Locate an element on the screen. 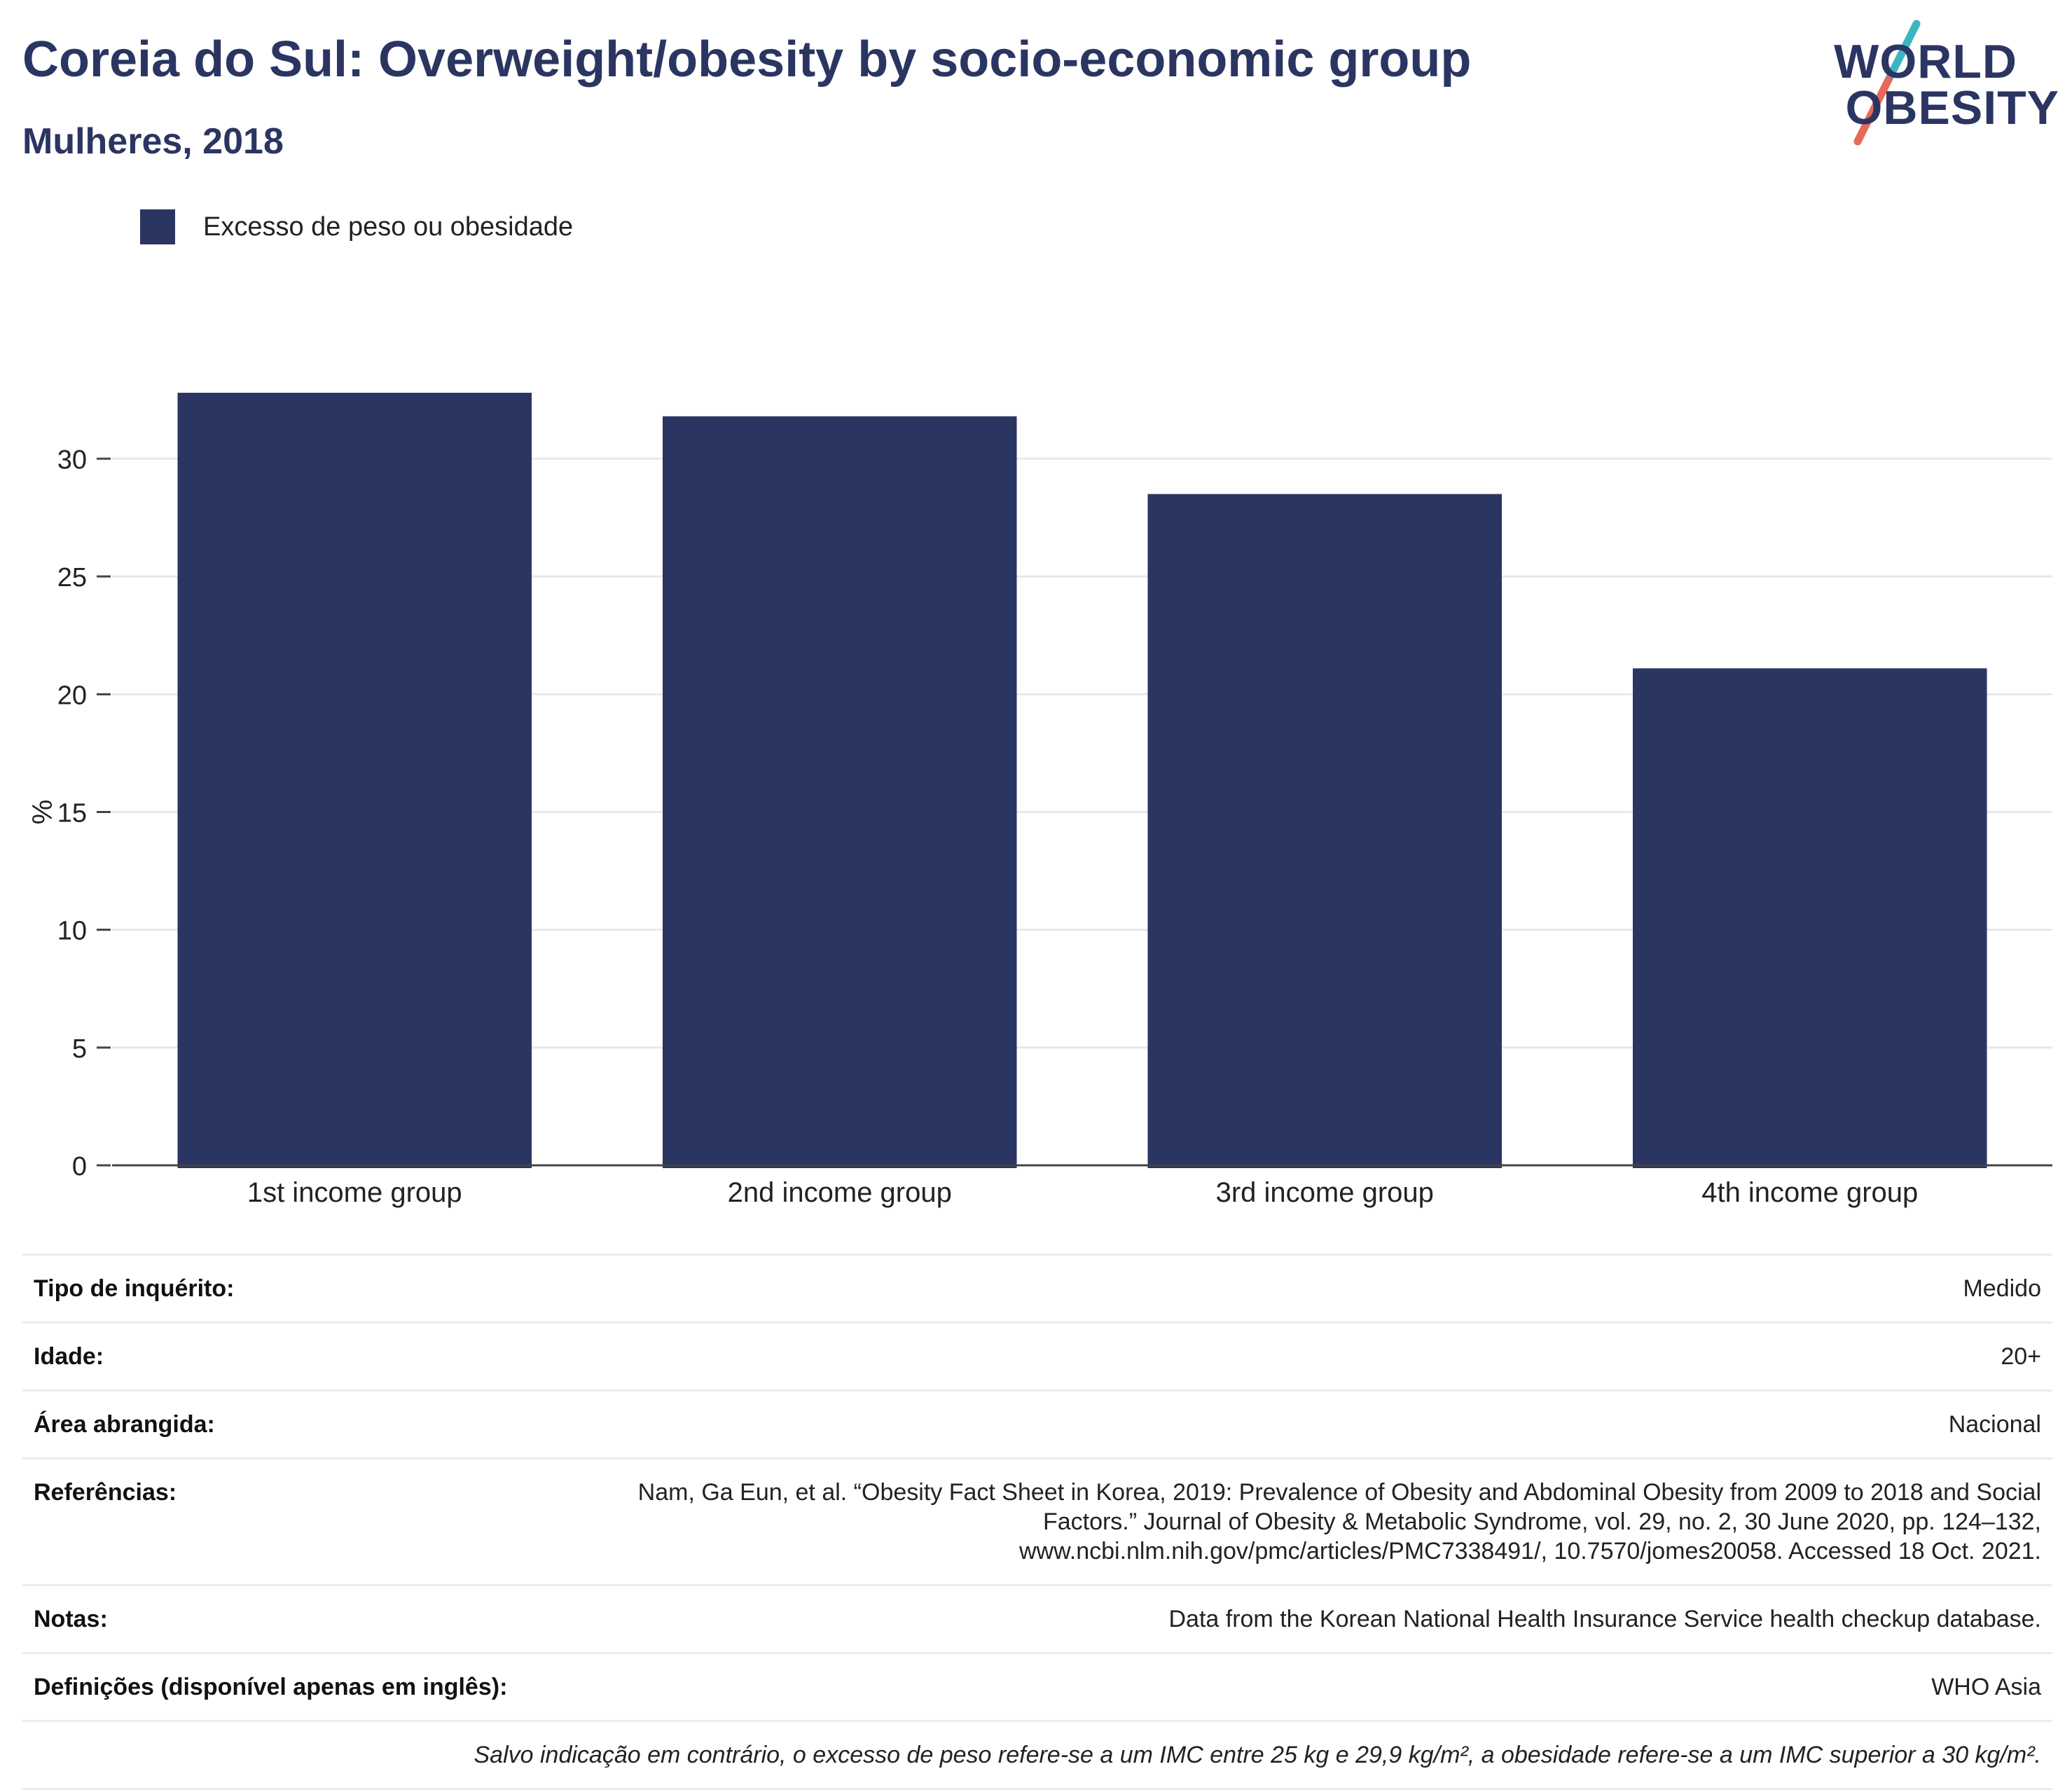  meta-value: 20+ is located at coordinates (2021, 1356).